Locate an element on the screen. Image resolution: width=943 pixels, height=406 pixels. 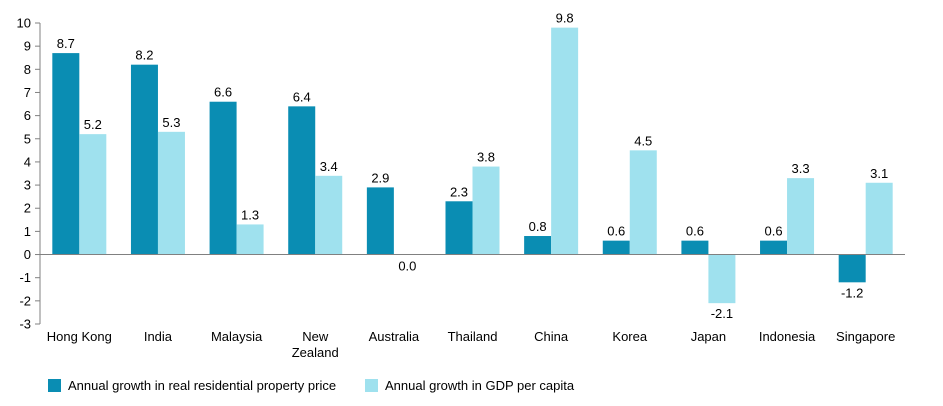
x-tick-label: Thailand is located at coordinates (473, 336).